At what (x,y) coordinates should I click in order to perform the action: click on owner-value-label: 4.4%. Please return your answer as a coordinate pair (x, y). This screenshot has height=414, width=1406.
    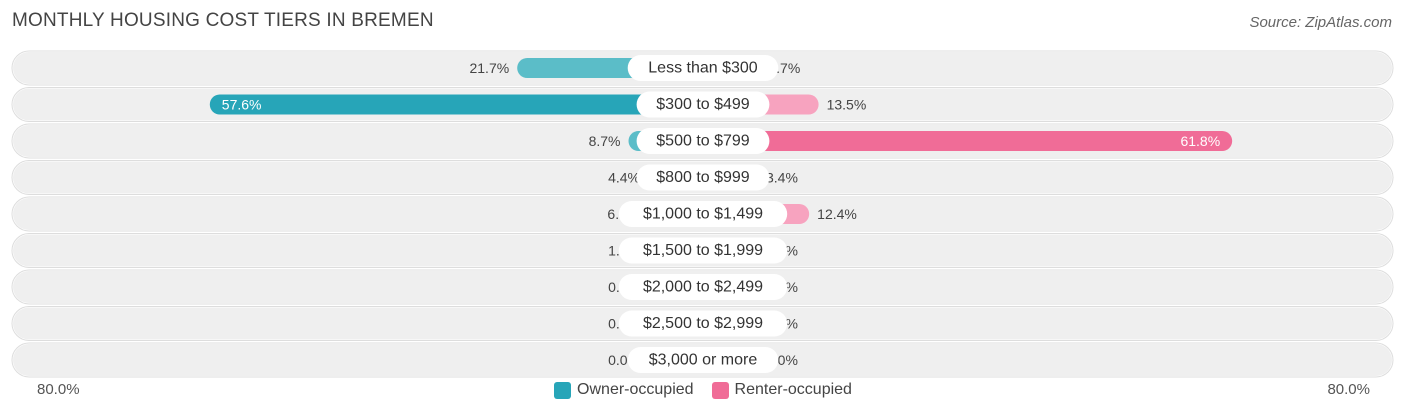
    Looking at the image, I should click on (624, 178).